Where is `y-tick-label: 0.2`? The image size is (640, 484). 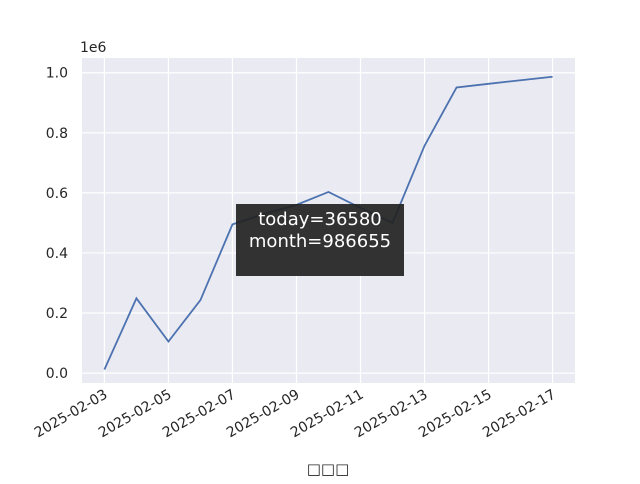 y-tick-label: 0.2 is located at coordinates (57, 314).